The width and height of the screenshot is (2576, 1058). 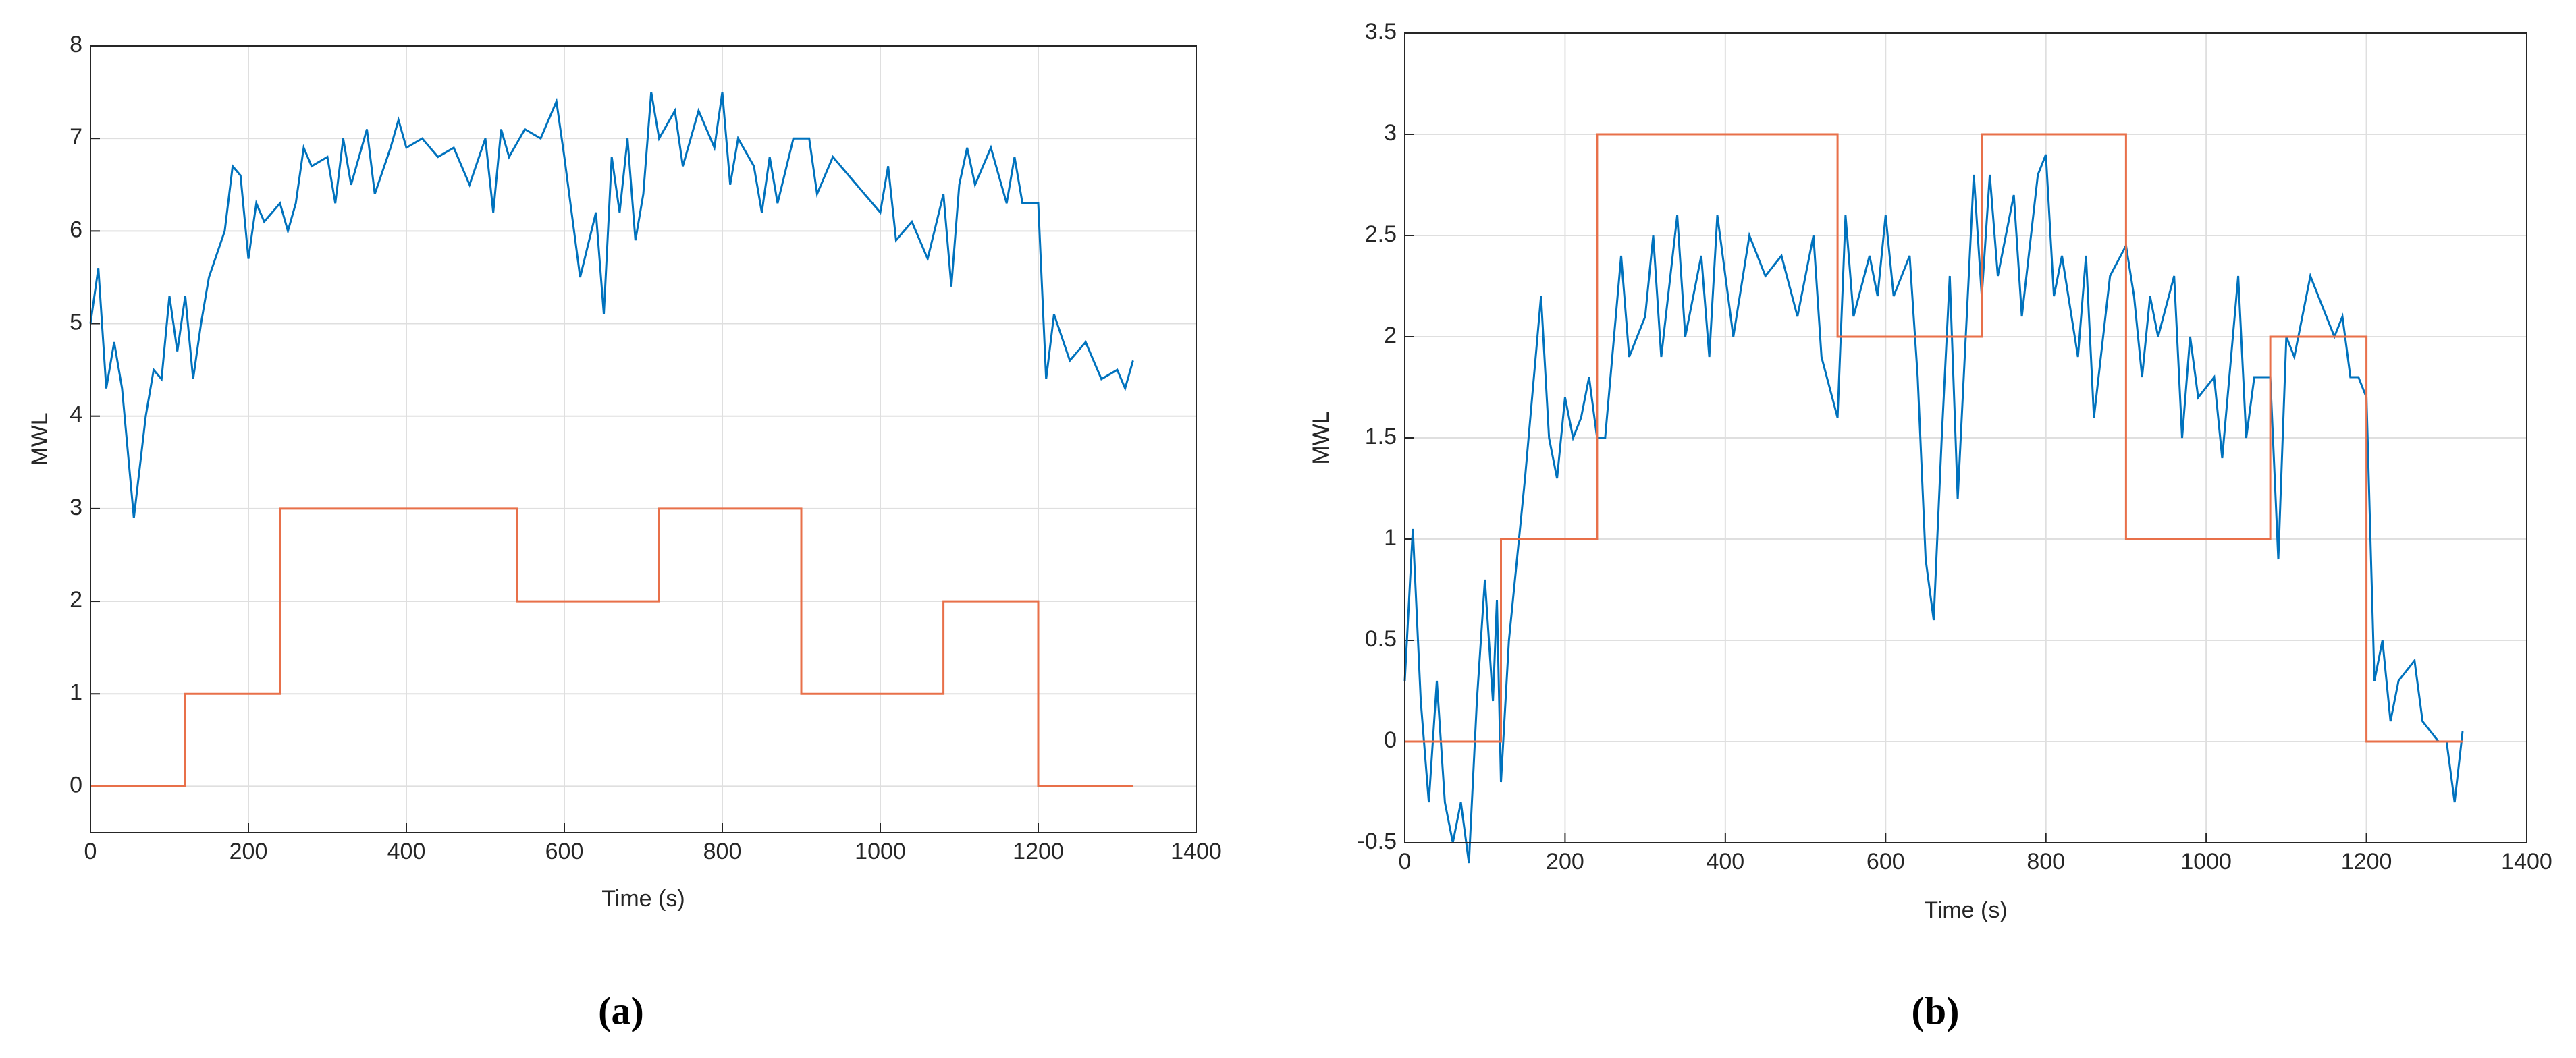 I want to click on y-tick-label: 7, so click(x=76, y=137).